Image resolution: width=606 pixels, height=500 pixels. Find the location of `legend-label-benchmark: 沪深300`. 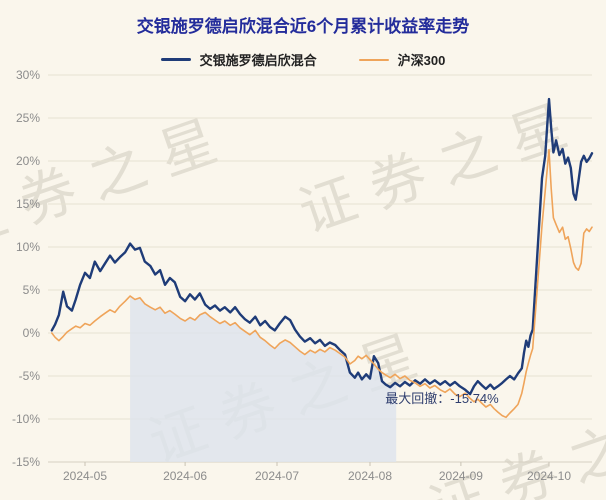

legend-label-benchmark: 沪深300 is located at coordinates (421, 60).